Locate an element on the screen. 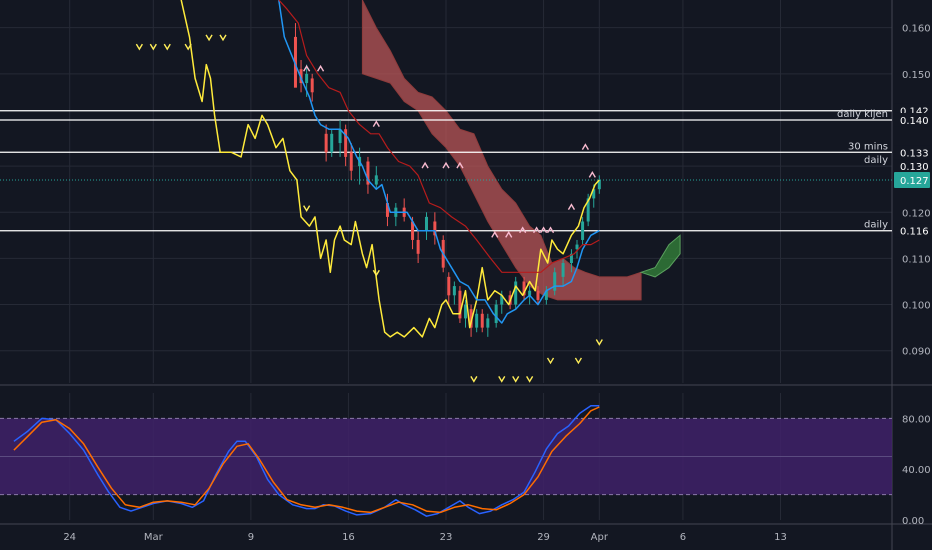 The height and width of the screenshot is (550, 932). last-price-badge is located at coordinates (912, 179).